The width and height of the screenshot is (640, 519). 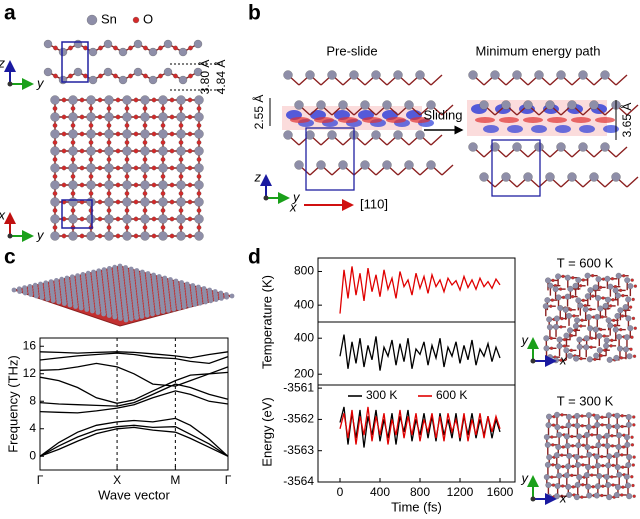 I want to click on bond, so click(x=436, y=140).